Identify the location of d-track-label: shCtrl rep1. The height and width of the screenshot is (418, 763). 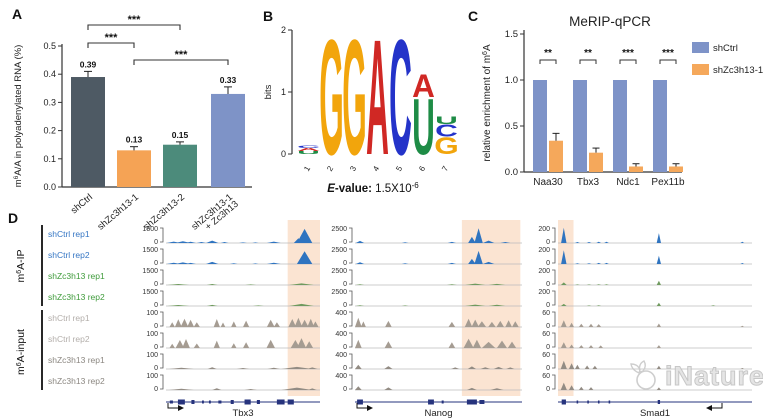
(69, 234).